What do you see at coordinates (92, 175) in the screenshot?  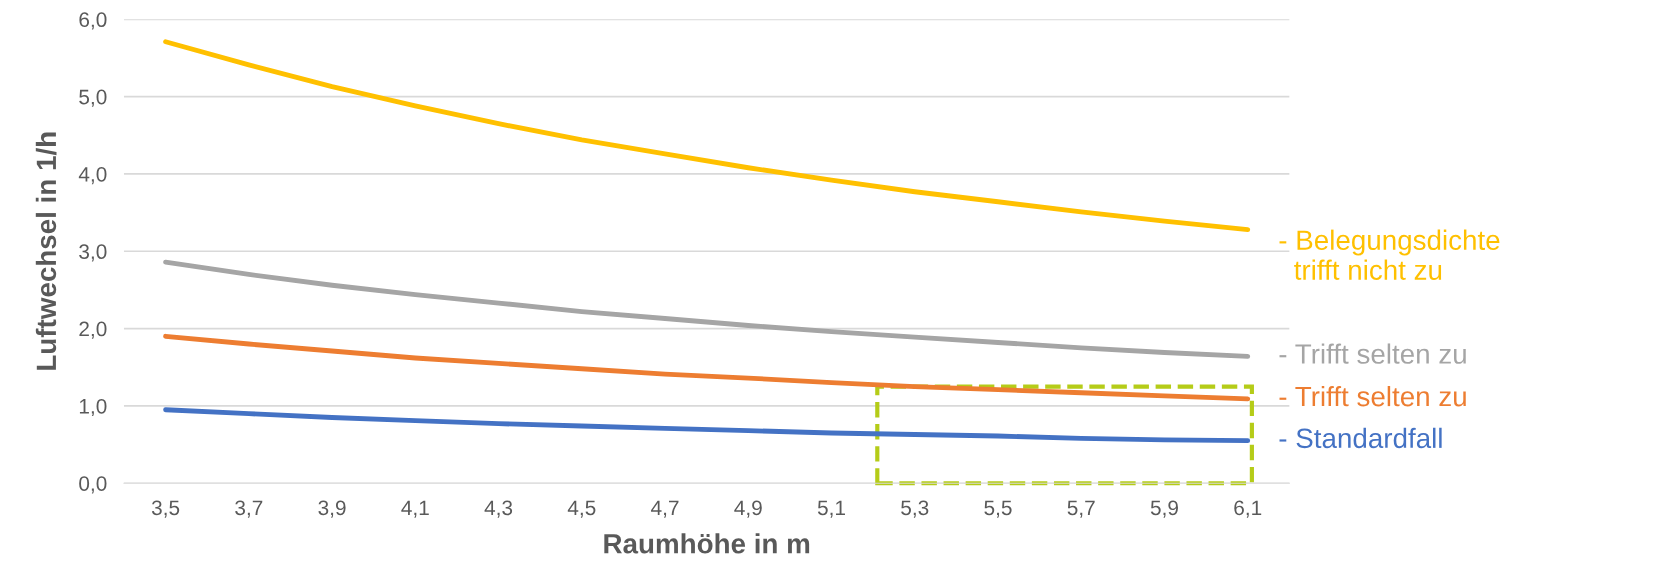 I see `y-tick-label: 4,0` at bounding box center [92, 175].